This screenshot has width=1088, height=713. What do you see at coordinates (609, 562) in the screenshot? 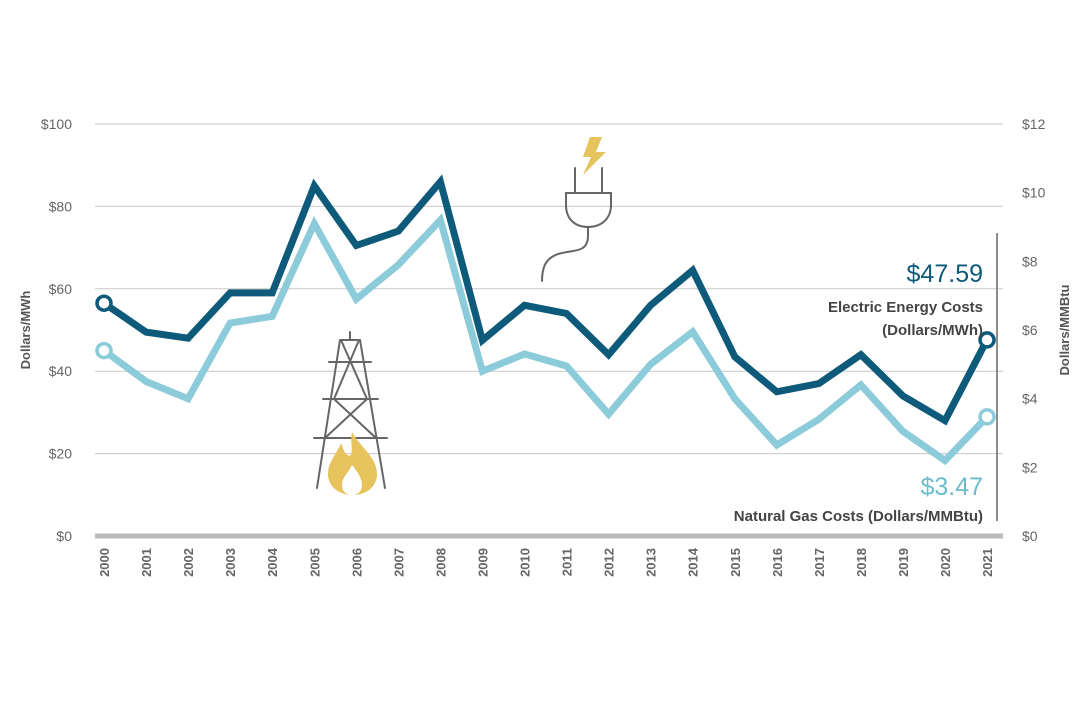
I see `x-tick-label: 2012` at bounding box center [609, 562].